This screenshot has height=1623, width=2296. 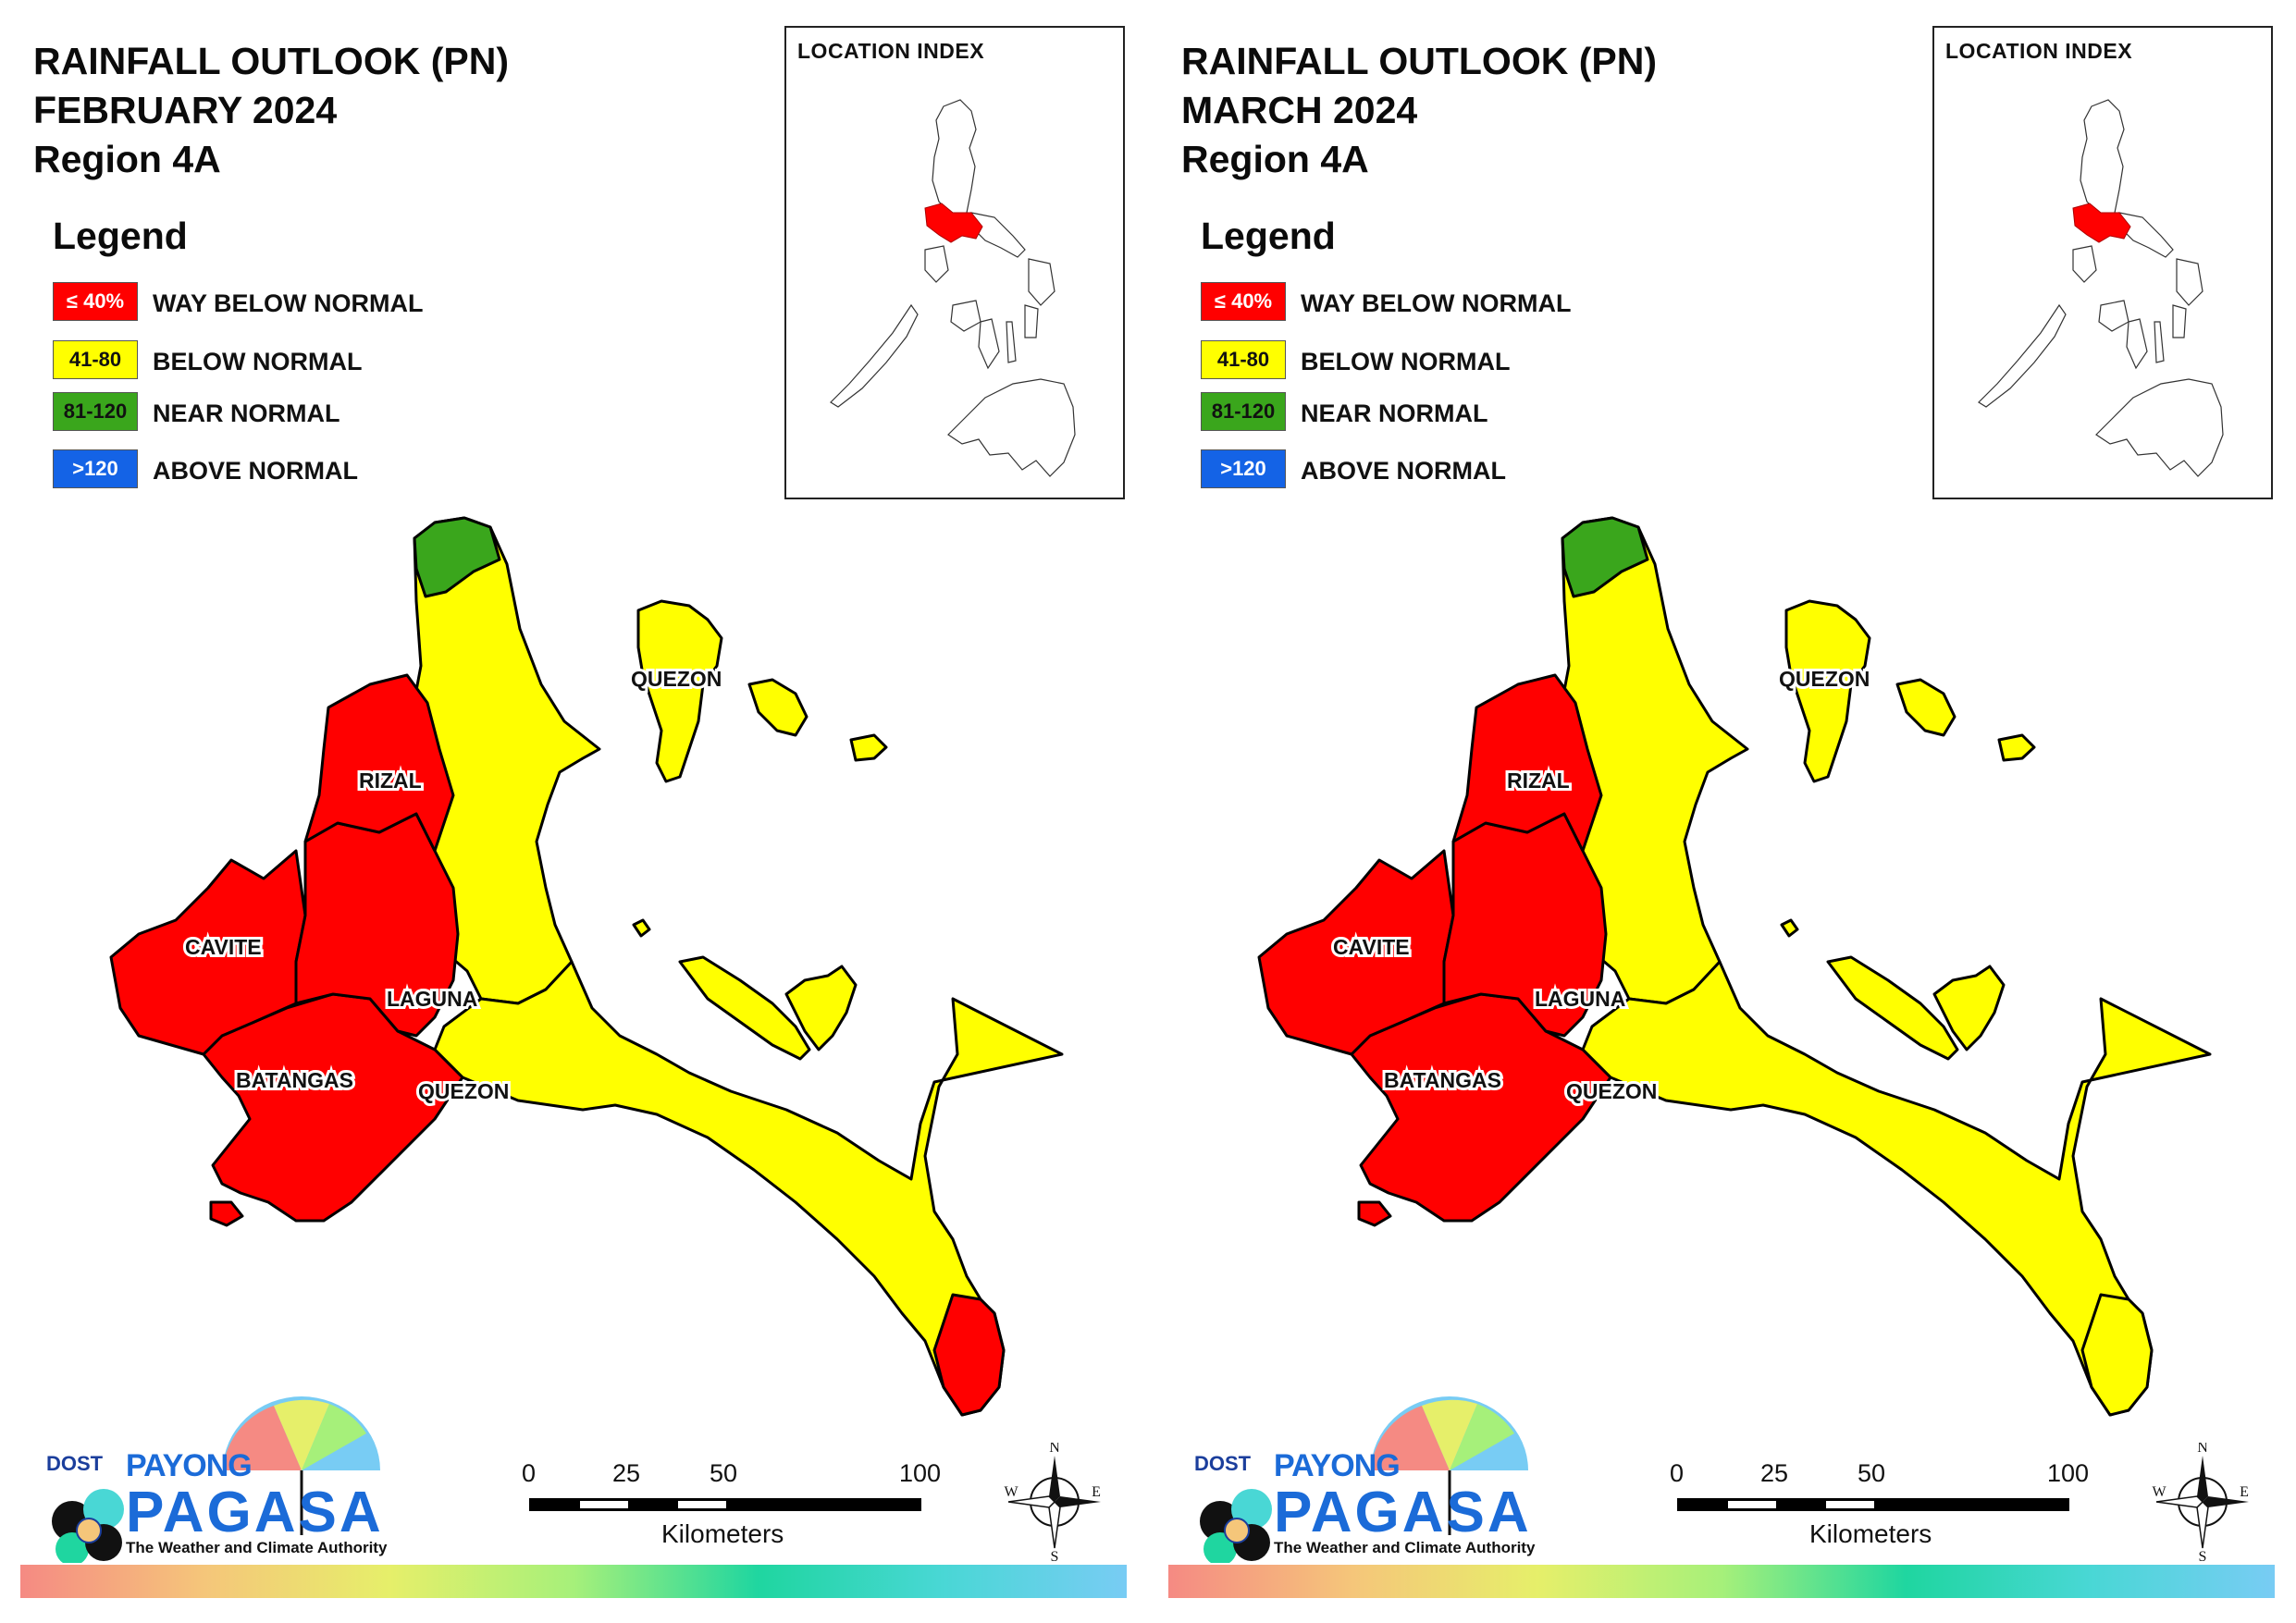 I want to click on logo-tagline: The Weather and Climate Authority, so click(x=1405, y=1547).